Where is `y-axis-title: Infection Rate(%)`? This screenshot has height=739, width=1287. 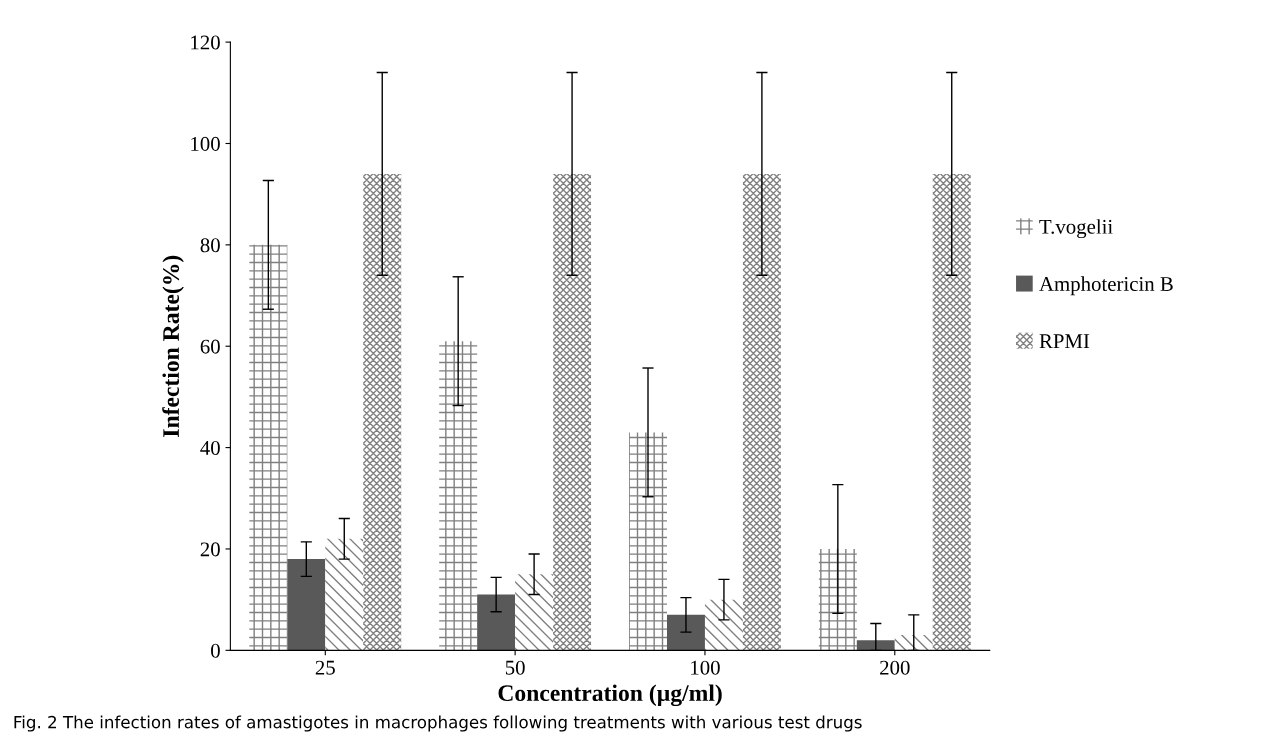 y-axis-title: Infection Rate(%) is located at coordinates (173, 346).